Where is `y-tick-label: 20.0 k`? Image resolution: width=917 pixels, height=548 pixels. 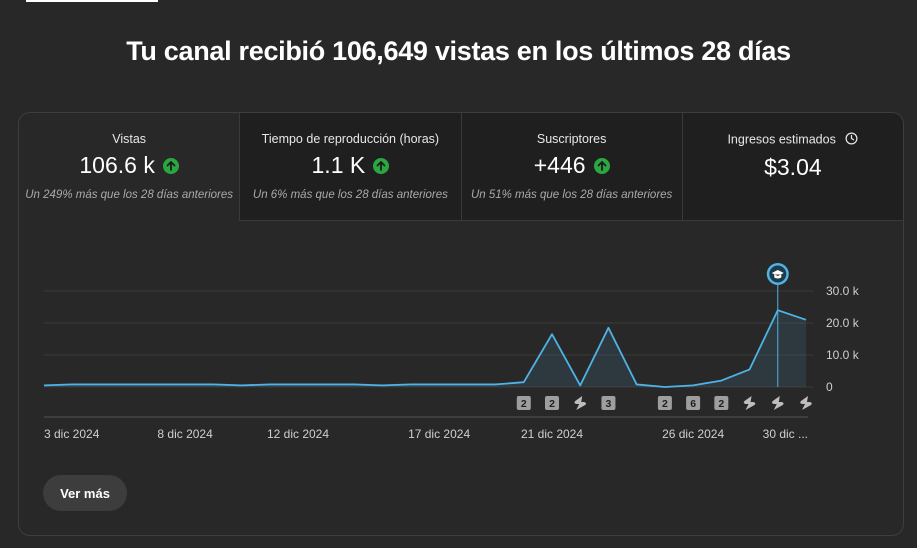 y-tick-label: 20.0 k is located at coordinates (843, 323).